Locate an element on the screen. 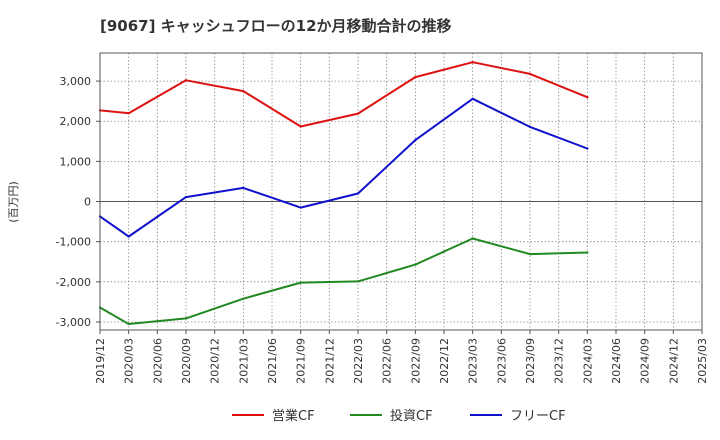 The width and height of the screenshot is (720, 440). x-tick-label: 2024/03 is located at coordinates (587, 361).